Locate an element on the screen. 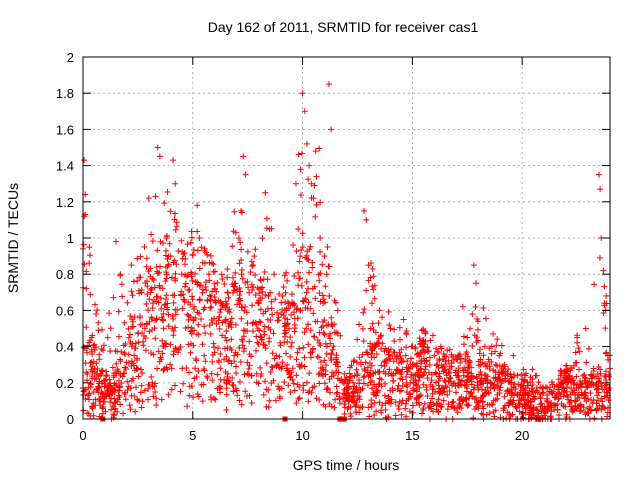 The width and height of the screenshot is (640, 480). y-tick-label: 1.2 is located at coordinates (65, 202).